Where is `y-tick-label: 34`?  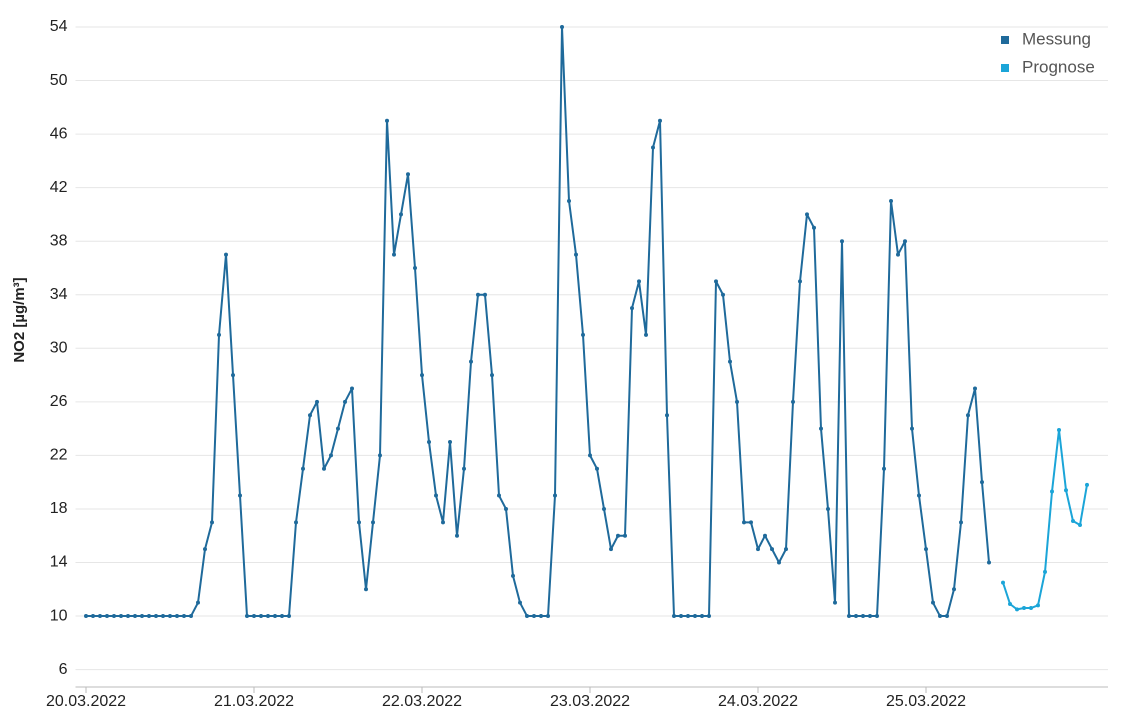 y-tick-label: 34 is located at coordinates (59, 294).